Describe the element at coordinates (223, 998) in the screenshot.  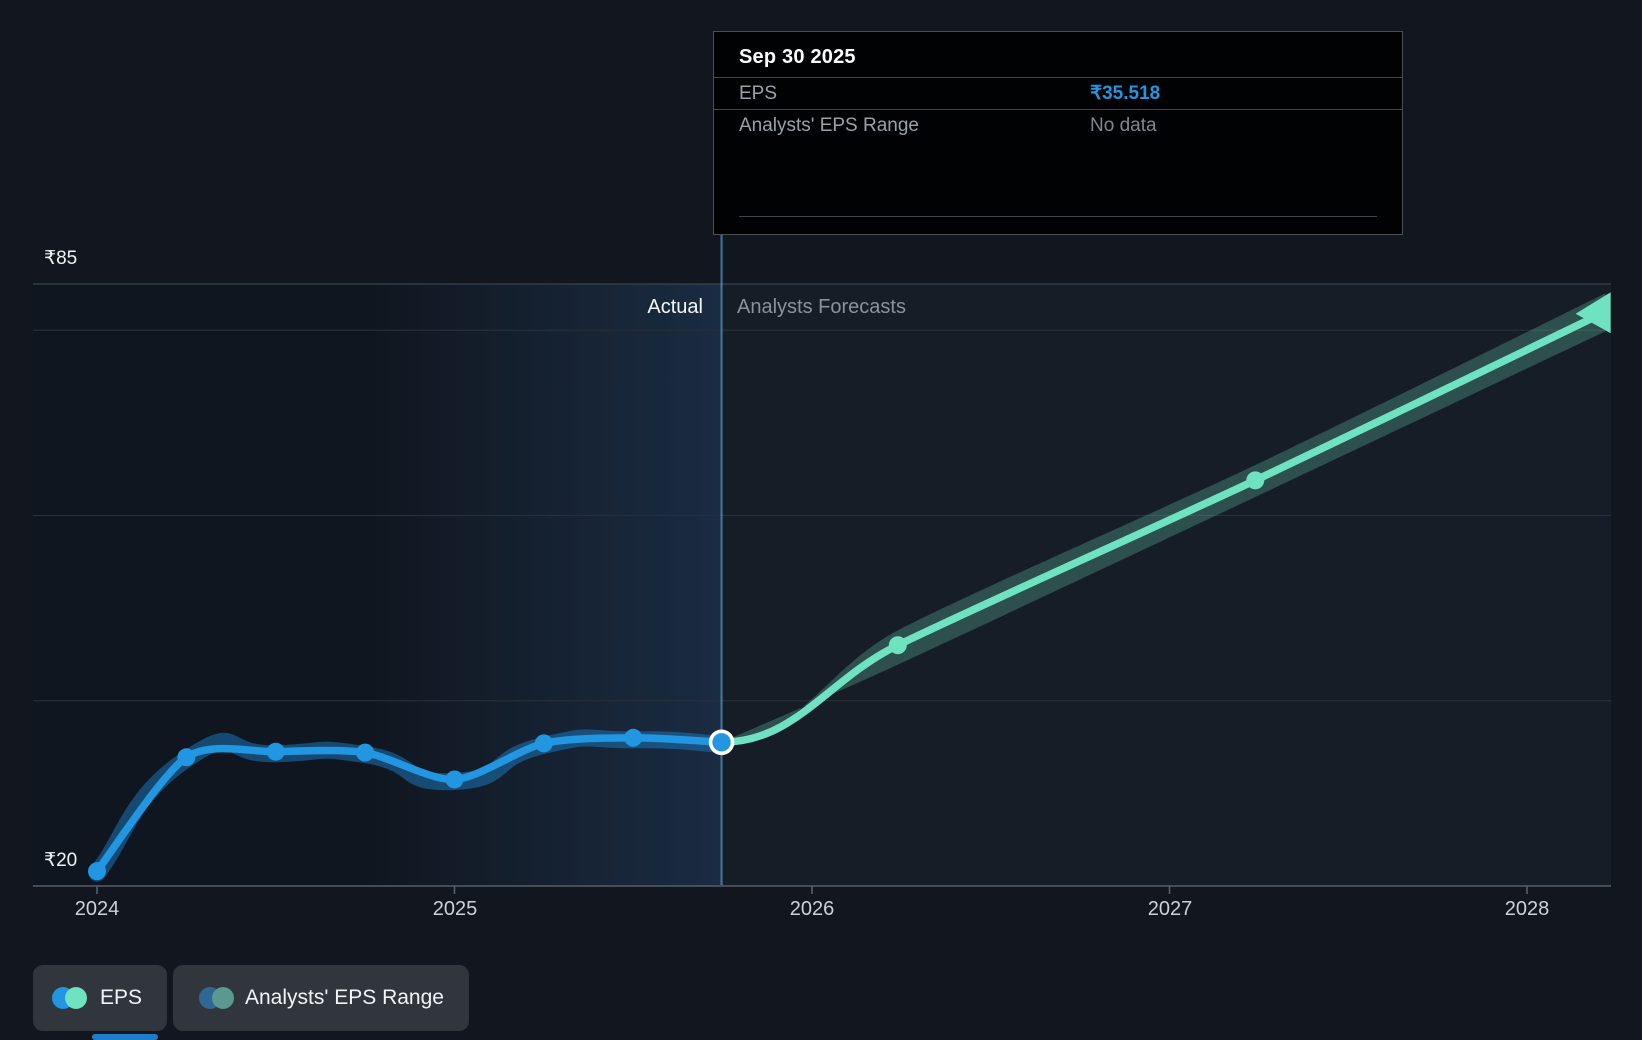
I see `range-teal-dot-icon` at that location.